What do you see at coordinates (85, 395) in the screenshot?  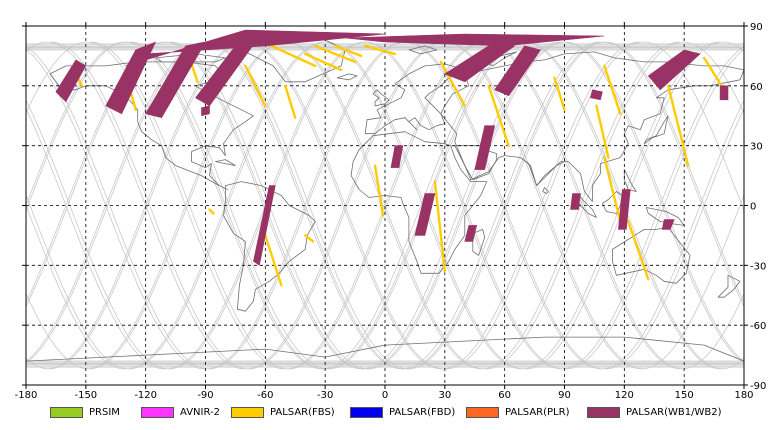 I see `lon-tick-label: -150` at bounding box center [85, 395].